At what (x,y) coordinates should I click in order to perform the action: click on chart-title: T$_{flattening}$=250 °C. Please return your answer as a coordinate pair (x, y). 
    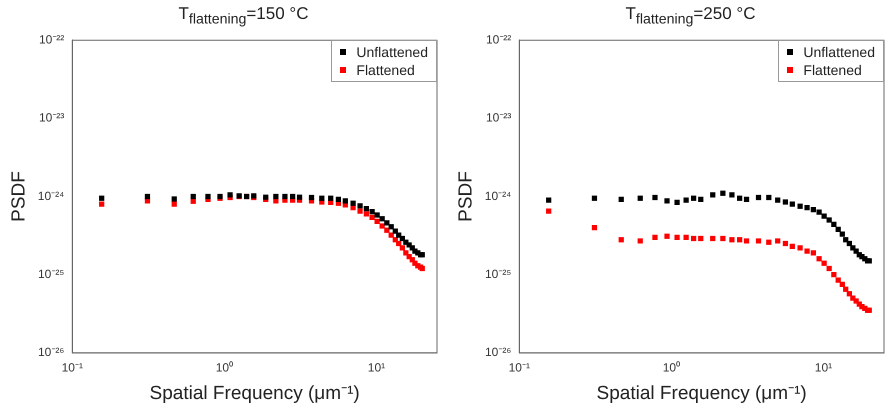
    Looking at the image, I should click on (690, 16).